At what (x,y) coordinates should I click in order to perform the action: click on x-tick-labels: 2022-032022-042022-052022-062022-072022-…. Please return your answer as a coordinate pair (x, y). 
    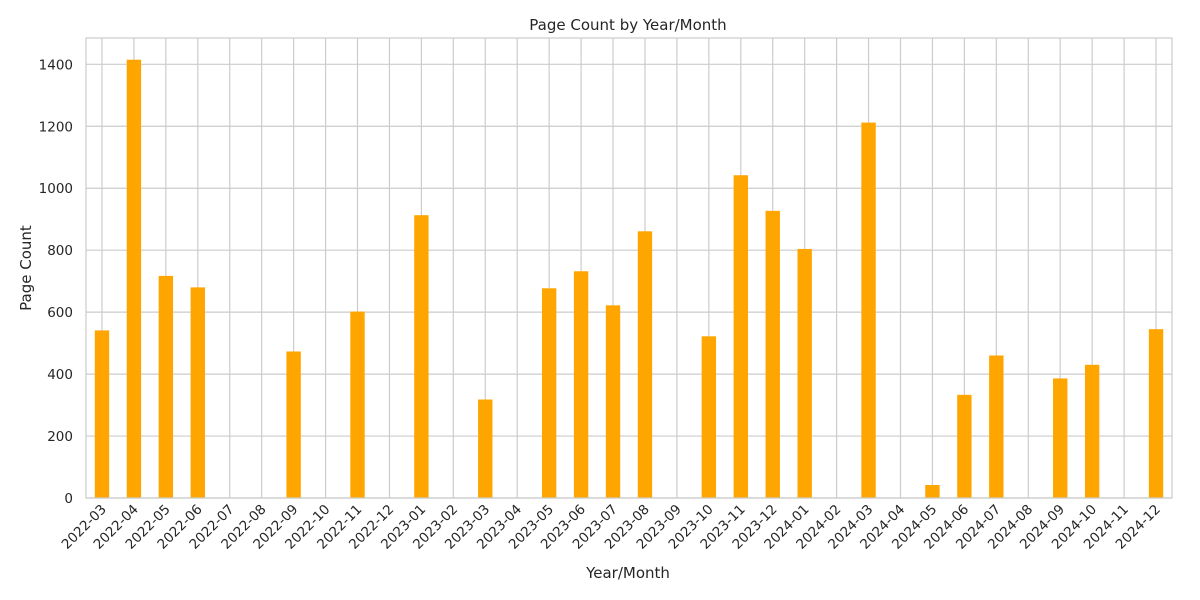
    Looking at the image, I should click on (611, 527).